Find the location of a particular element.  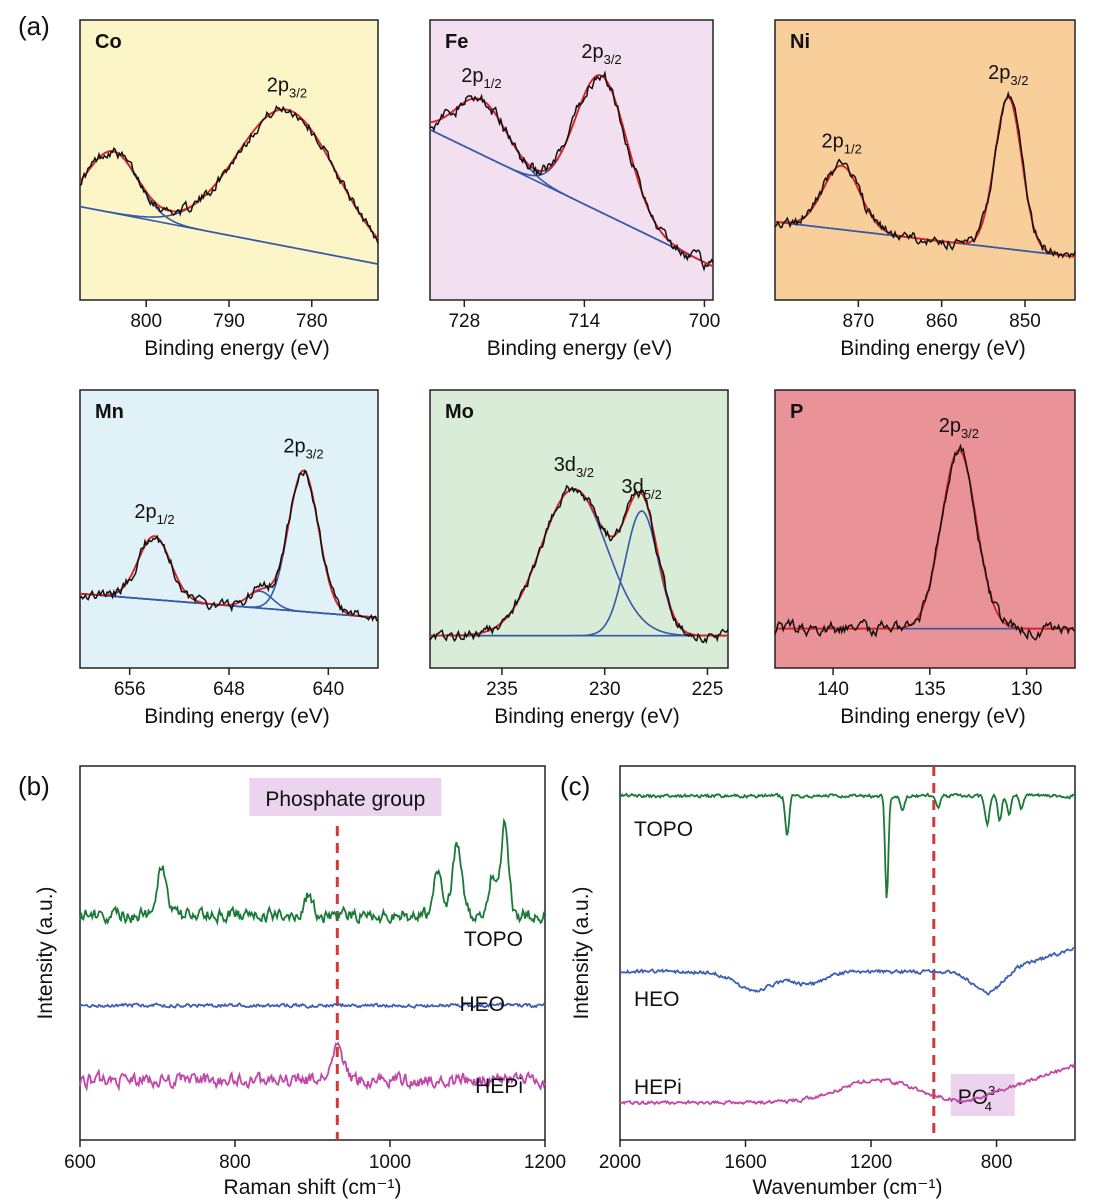

x-tick-label: 790 is located at coordinates (229, 321).